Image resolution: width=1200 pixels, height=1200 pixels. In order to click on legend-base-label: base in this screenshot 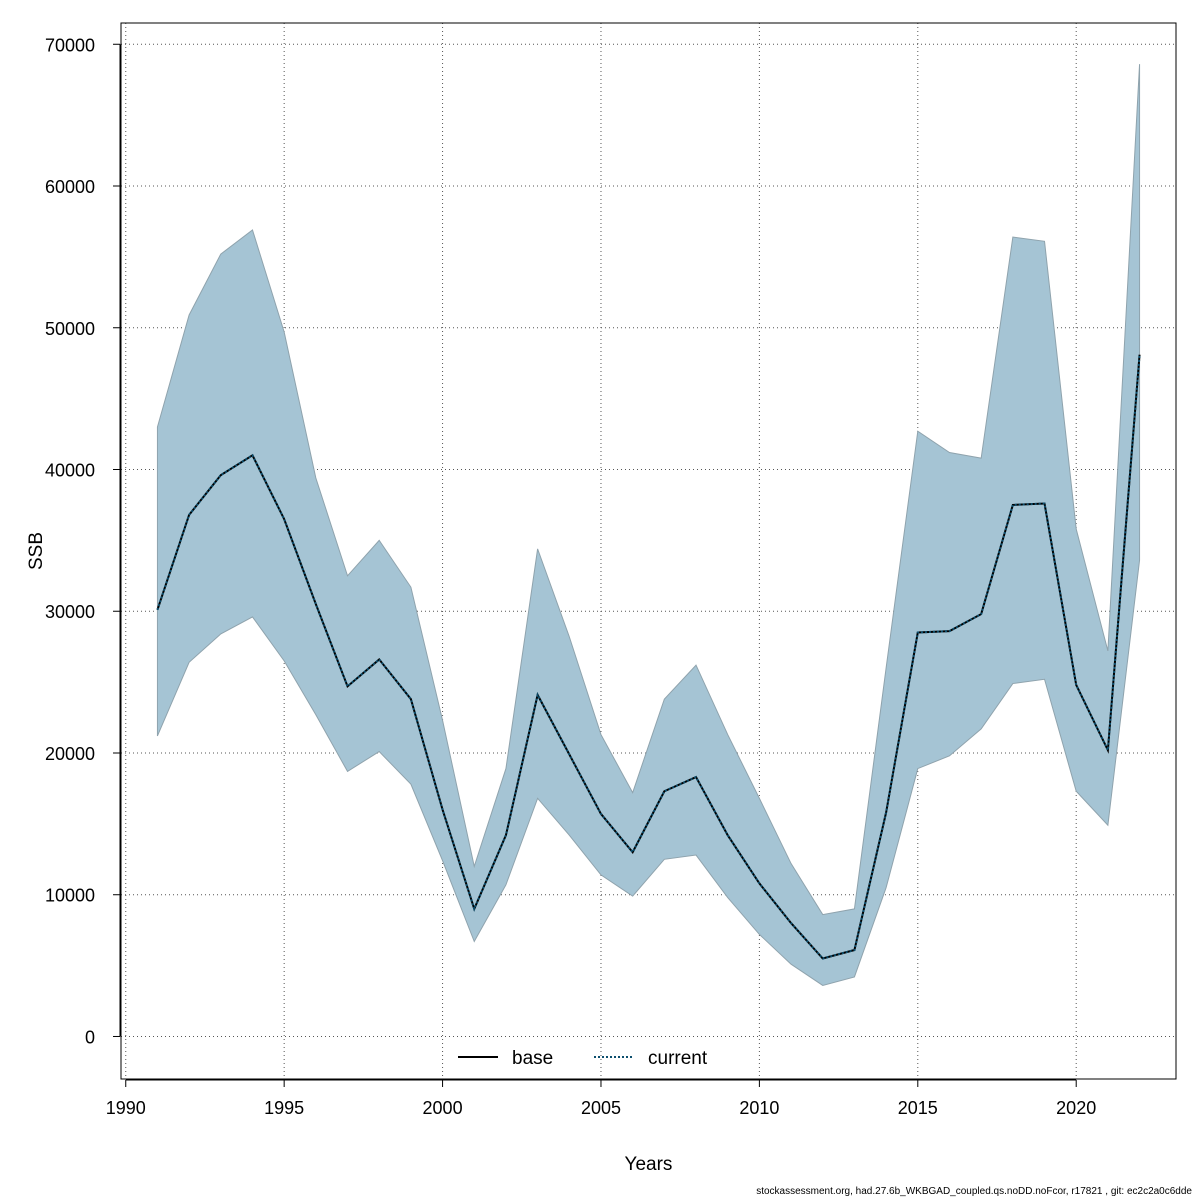, I will do `click(532, 1058)`.